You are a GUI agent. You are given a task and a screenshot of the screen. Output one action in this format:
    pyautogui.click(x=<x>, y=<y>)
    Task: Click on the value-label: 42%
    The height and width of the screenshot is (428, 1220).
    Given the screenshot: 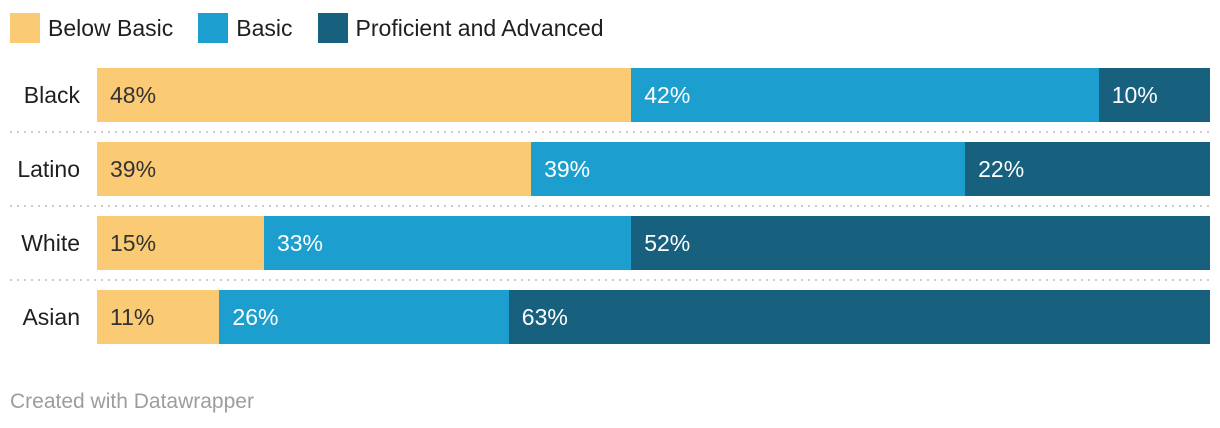 What is the action you would take?
    pyautogui.click(x=667, y=94)
    